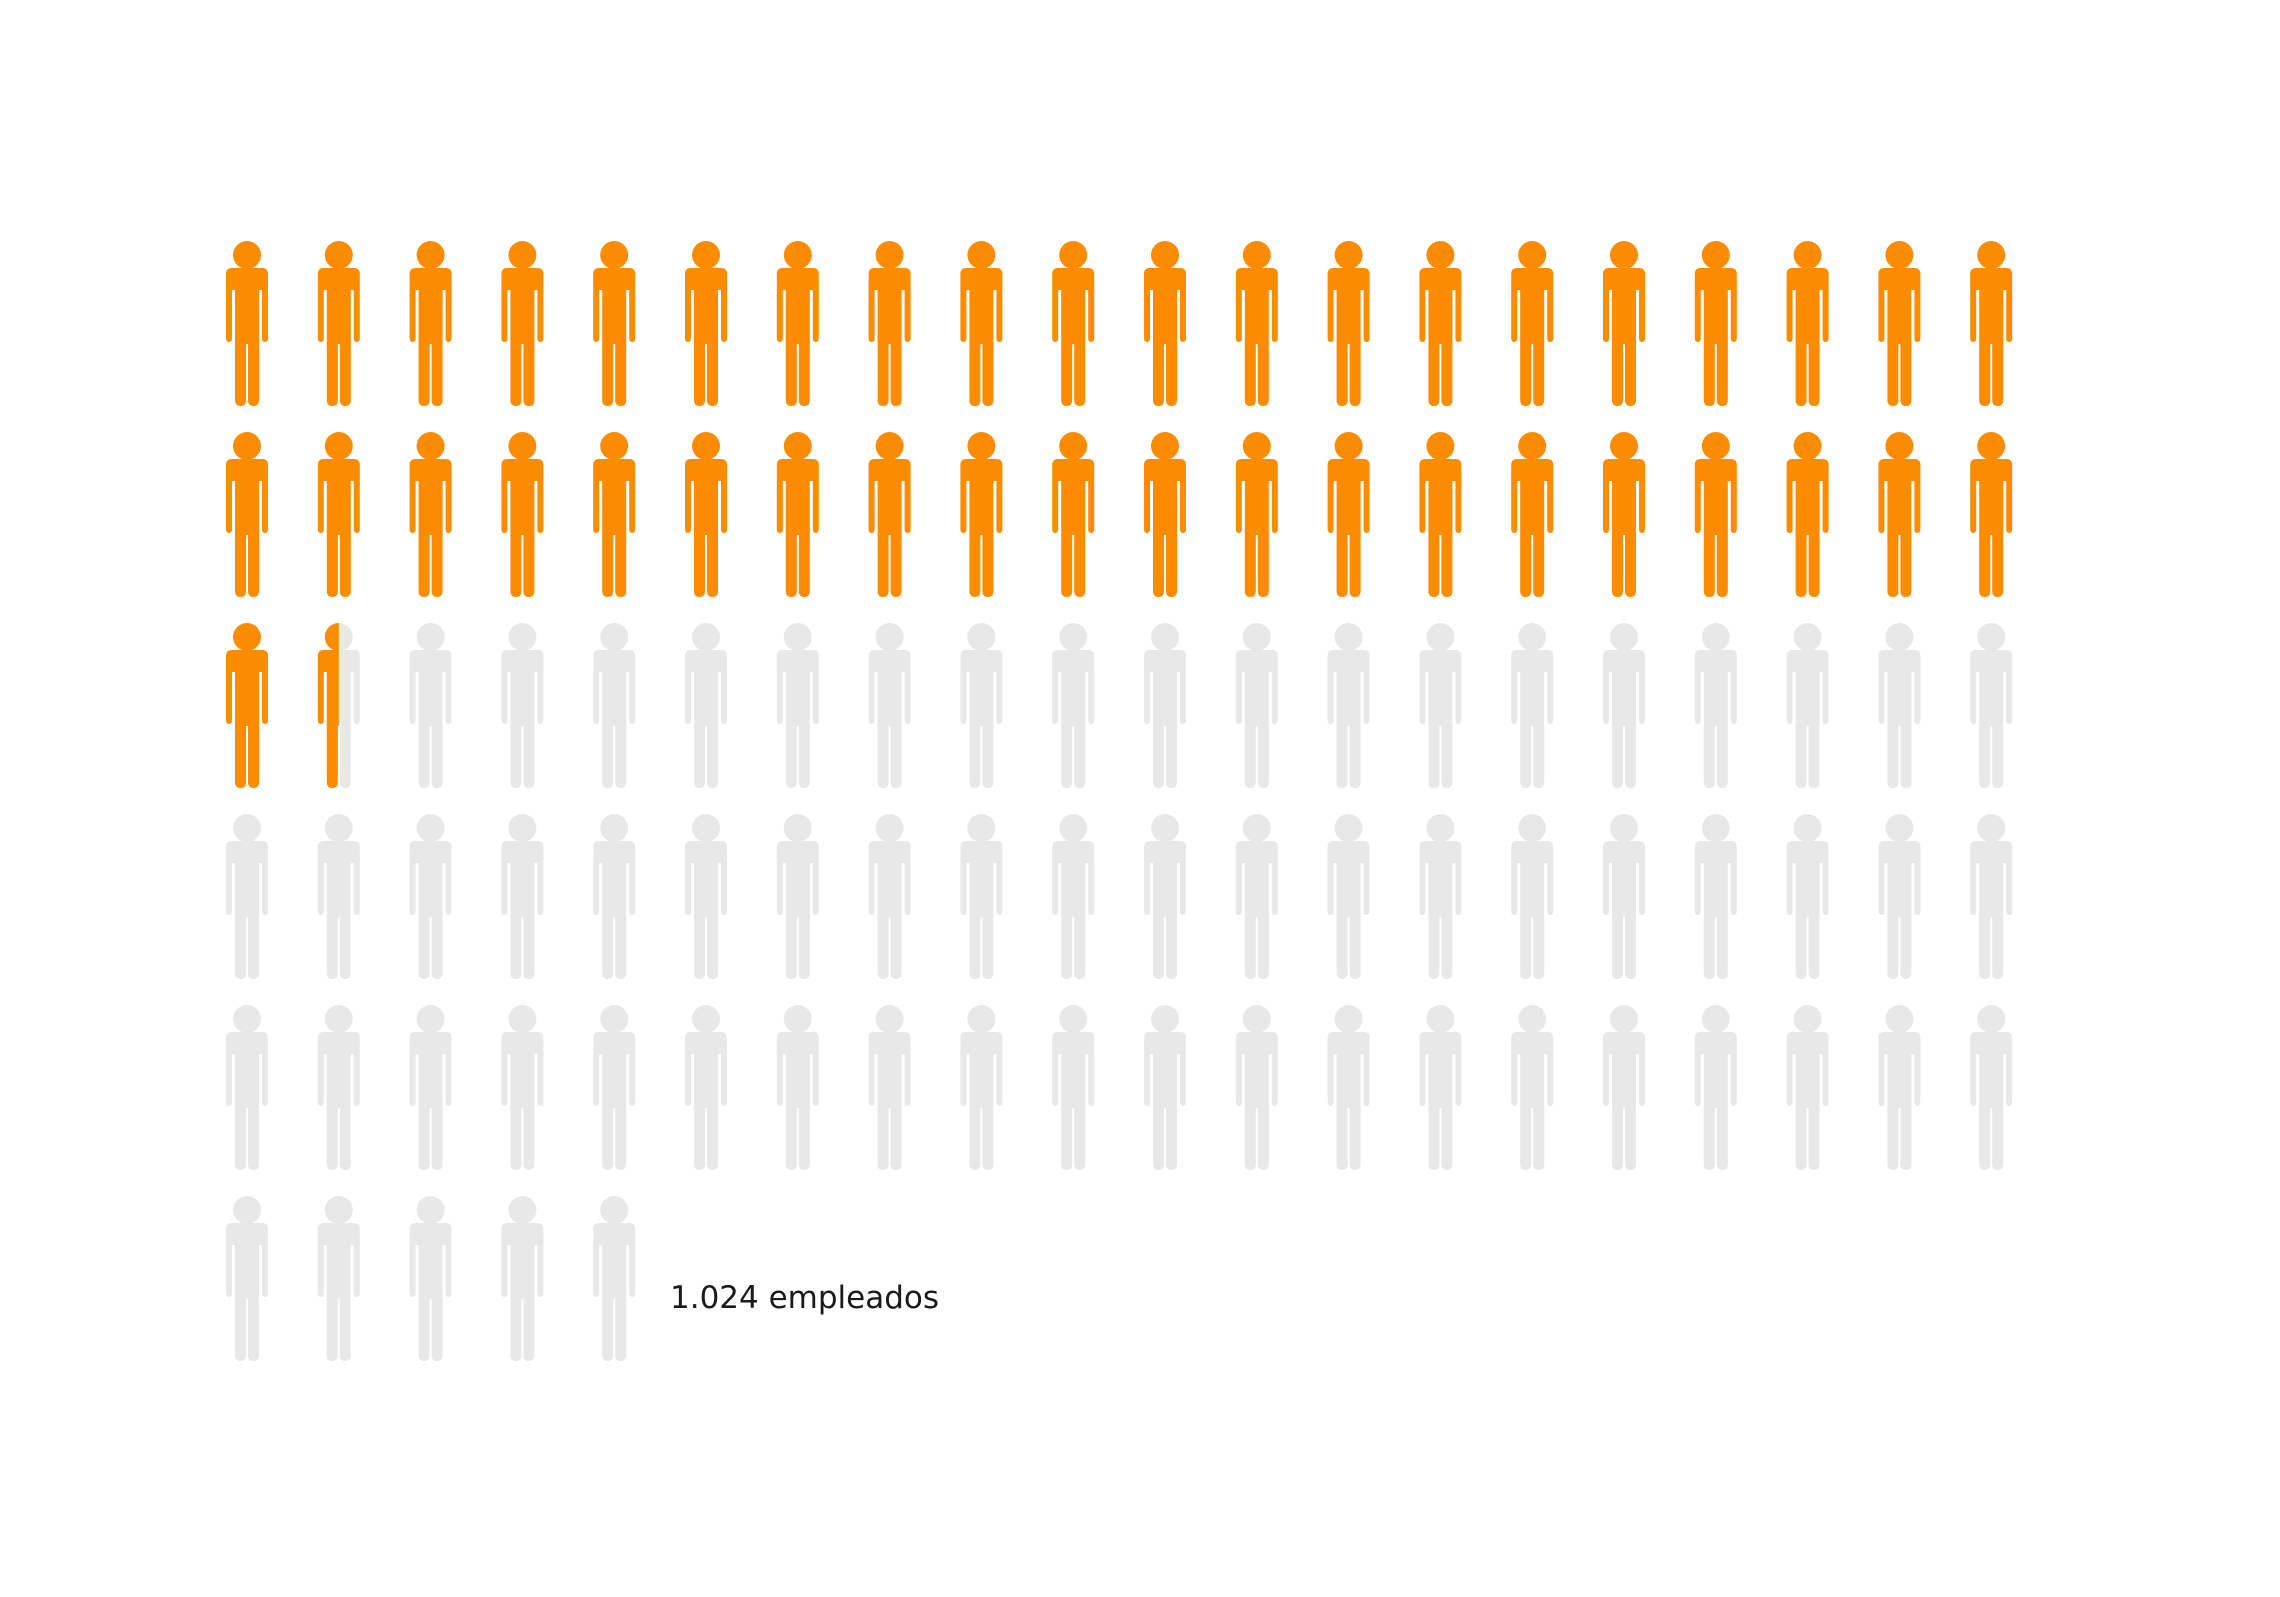 The image size is (2280, 1597). I want to click on total-label: 1.024 empleados, so click(804, 1298).